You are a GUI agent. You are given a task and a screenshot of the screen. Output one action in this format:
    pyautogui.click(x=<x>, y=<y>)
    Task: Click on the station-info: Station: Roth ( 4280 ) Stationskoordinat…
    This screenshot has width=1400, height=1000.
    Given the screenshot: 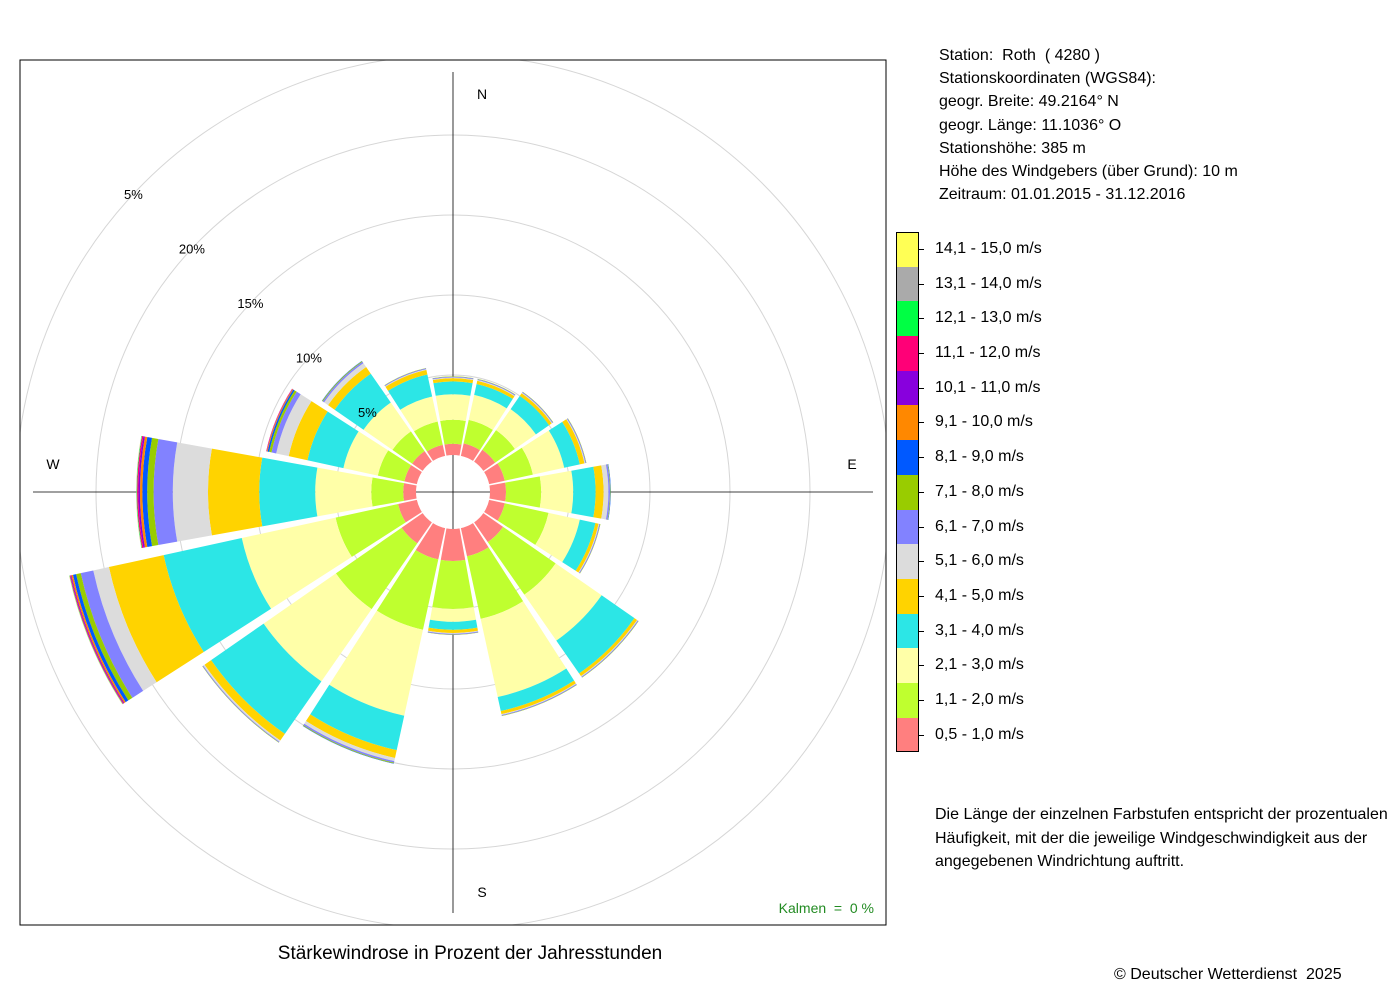 What is the action you would take?
    pyautogui.click(x=1088, y=125)
    